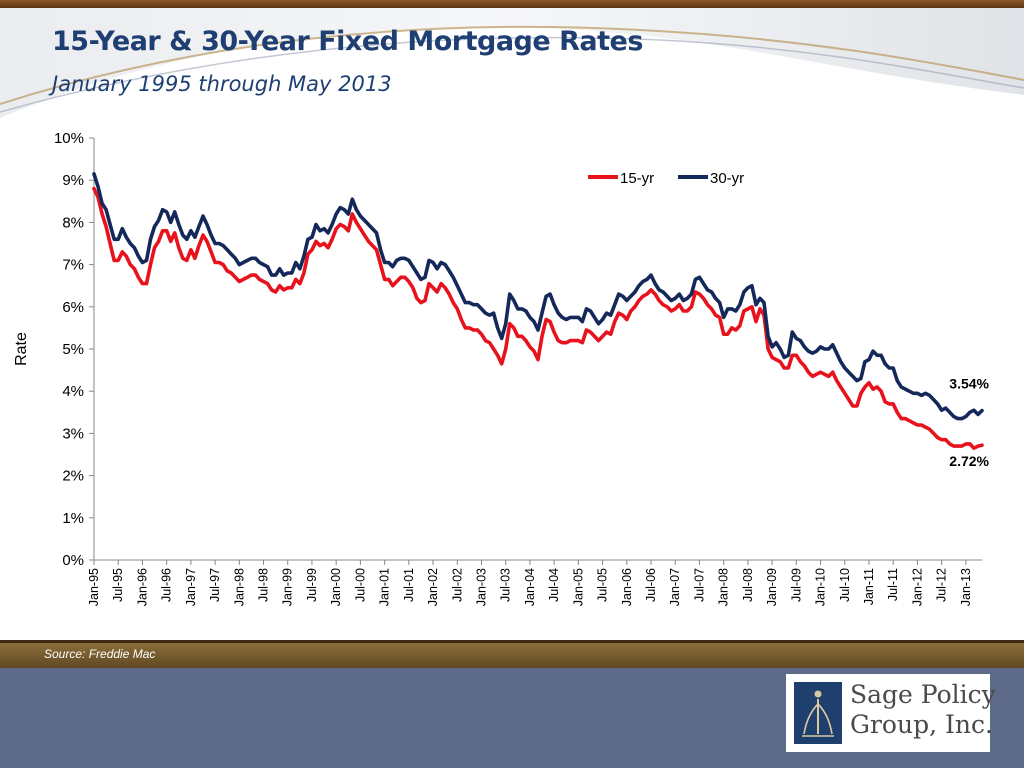  I want to click on x-tick-label: Jan-13, so click(966, 587).